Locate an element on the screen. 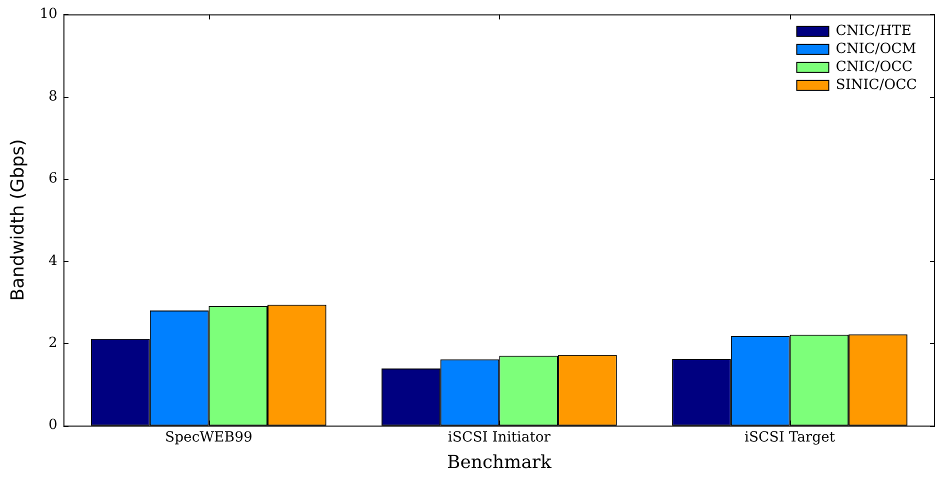  y-axis-title: Bandwidth (Gbps) is located at coordinates (17, 220).